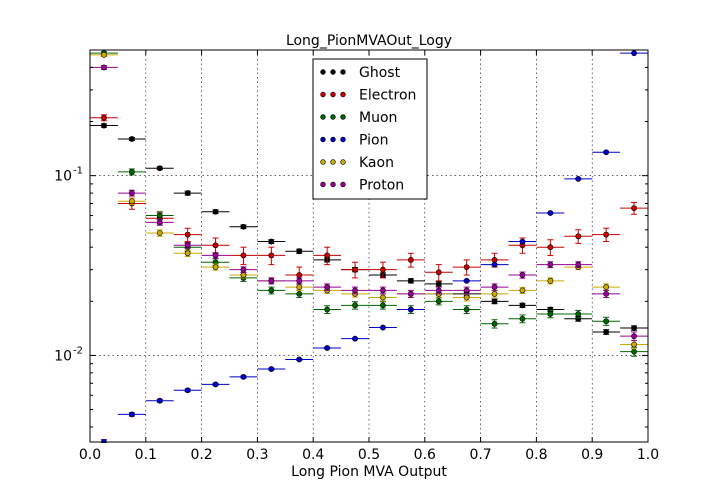 The height and width of the screenshot is (504, 720). I want to click on x-tick-label: 1.0, so click(648, 455).